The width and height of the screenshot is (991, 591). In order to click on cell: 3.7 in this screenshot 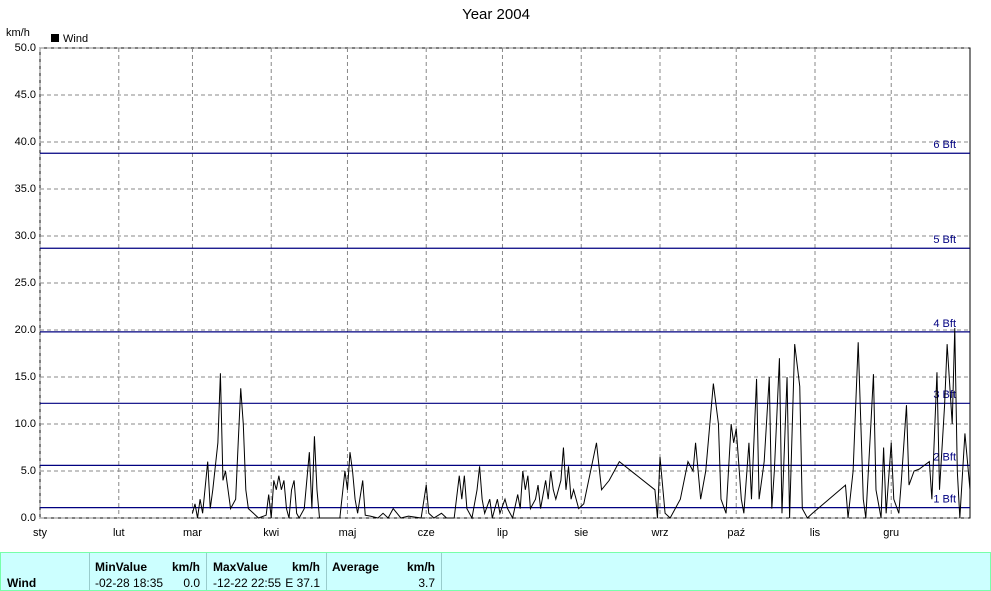, I will do `click(426, 583)`.